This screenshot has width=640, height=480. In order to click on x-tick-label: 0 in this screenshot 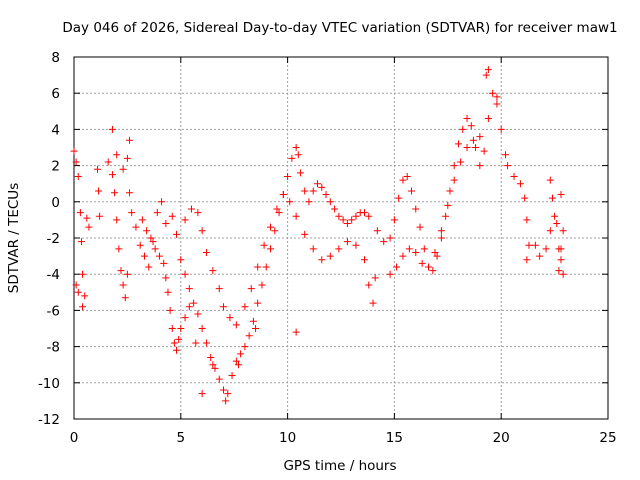, I will do `click(74, 438)`.